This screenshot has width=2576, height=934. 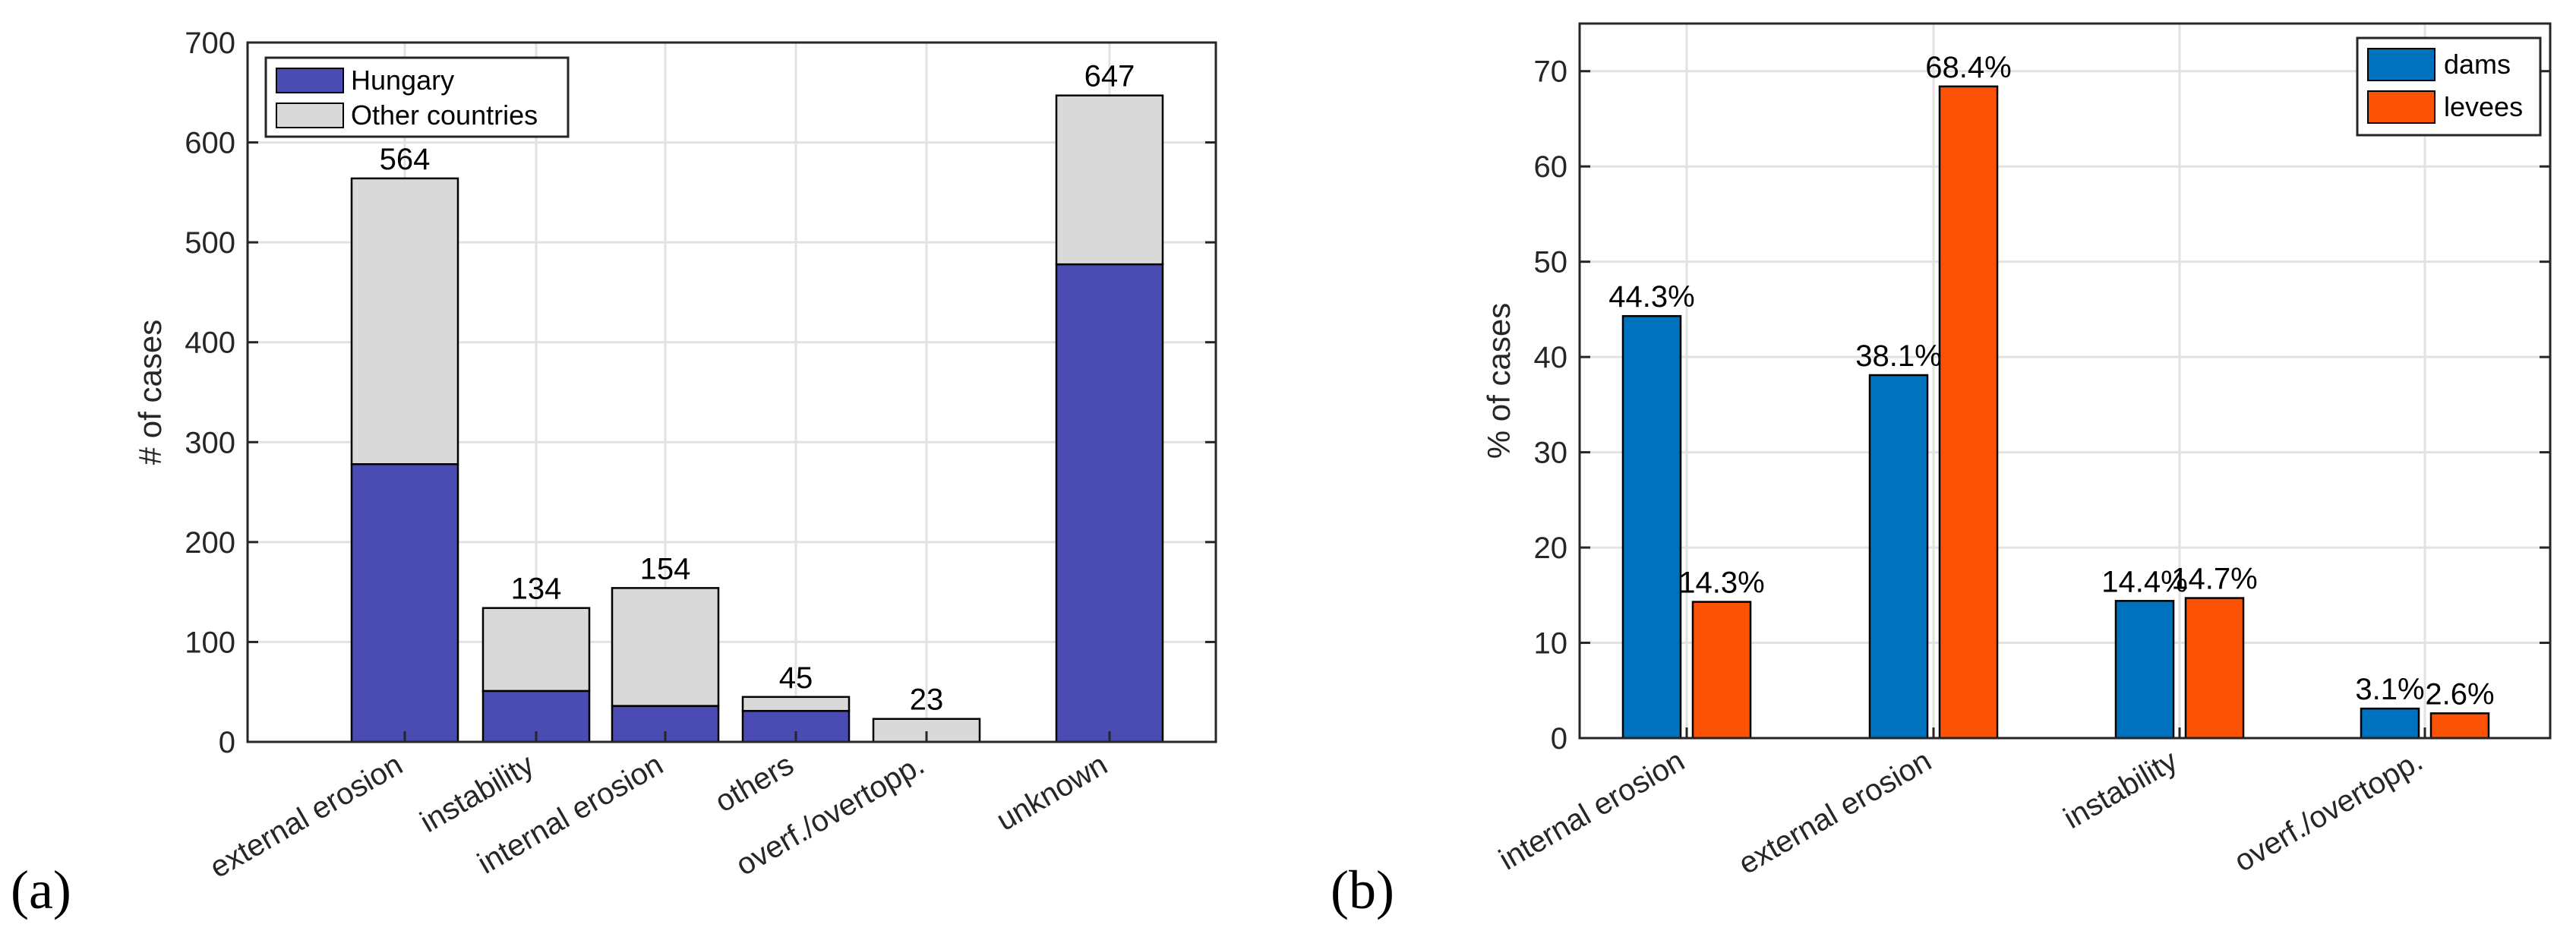 What do you see at coordinates (1499, 381) in the screenshot?
I see `y-axis-label-b: % of cases` at bounding box center [1499, 381].